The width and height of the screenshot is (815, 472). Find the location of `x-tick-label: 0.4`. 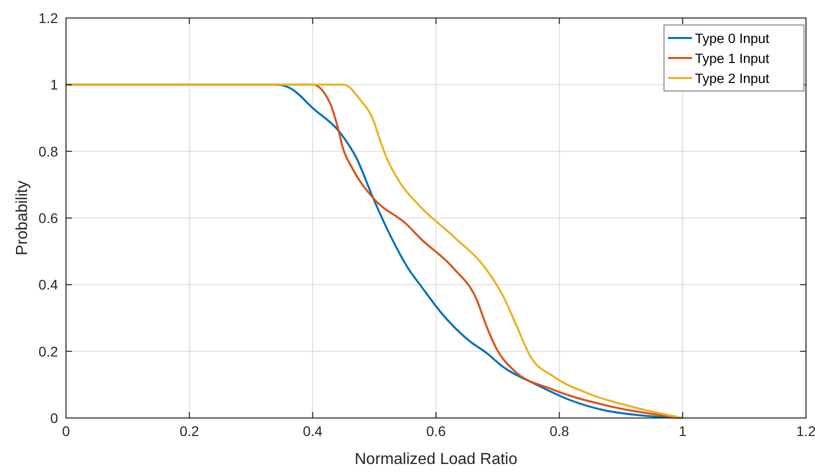

x-tick-label: 0.4 is located at coordinates (312, 431).